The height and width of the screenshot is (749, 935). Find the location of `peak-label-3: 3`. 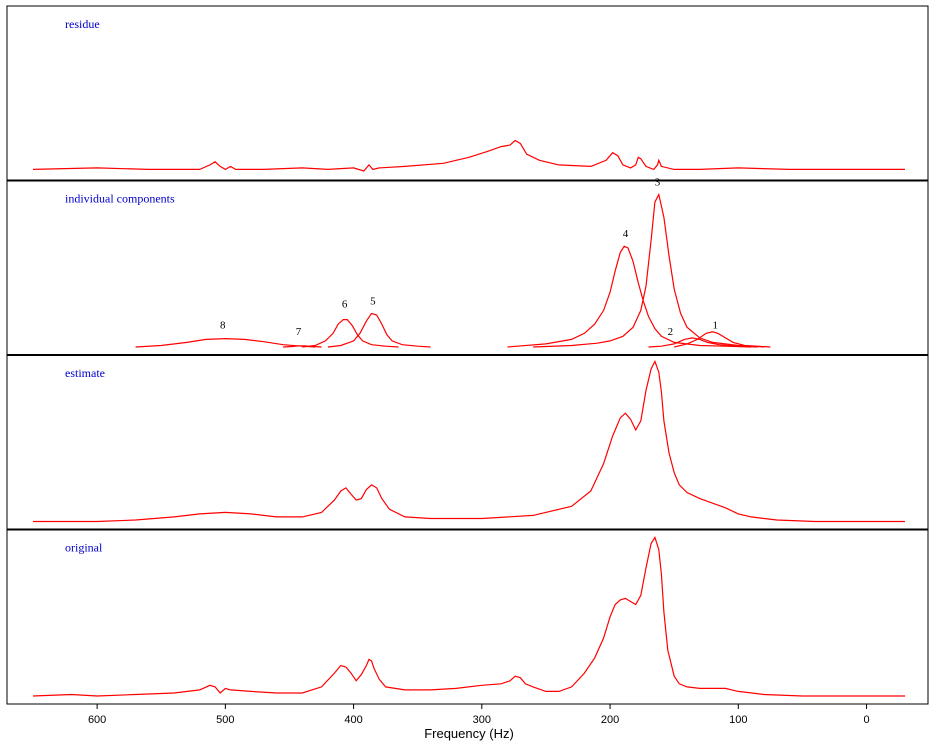

peak-label-3: 3 is located at coordinates (658, 182).